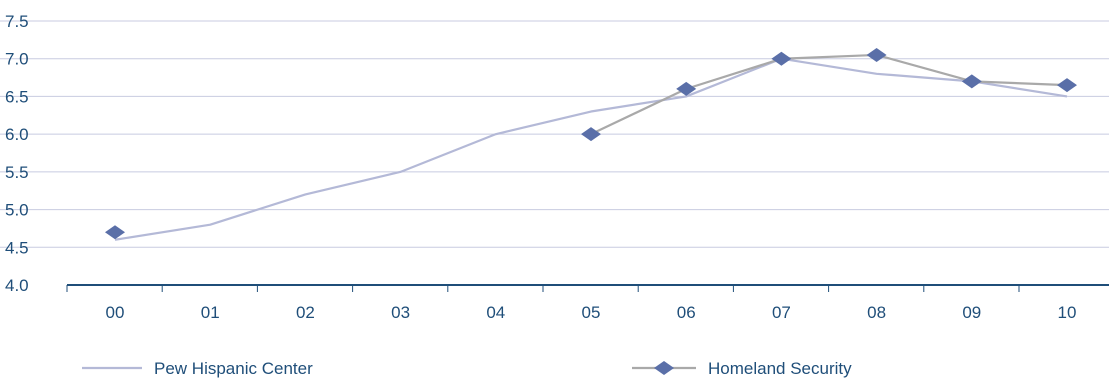 The height and width of the screenshot is (387, 1109). Describe the element at coordinates (17, 285) in the screenshot. I see `y-tick-label: 4.0` at that location.